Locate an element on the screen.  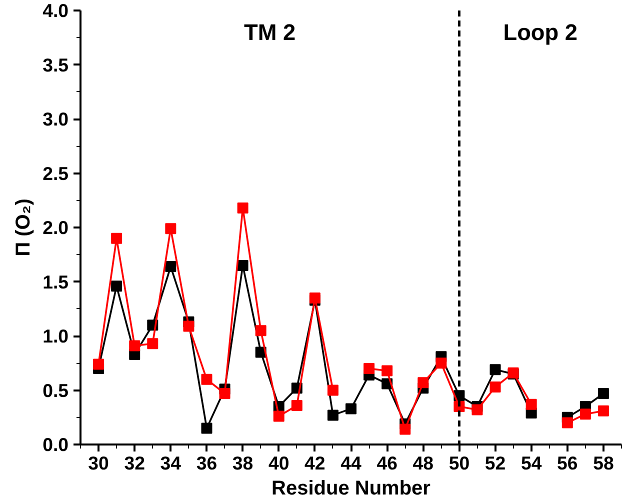
x-tick-label: 48 is located at coordinates (423, 463).